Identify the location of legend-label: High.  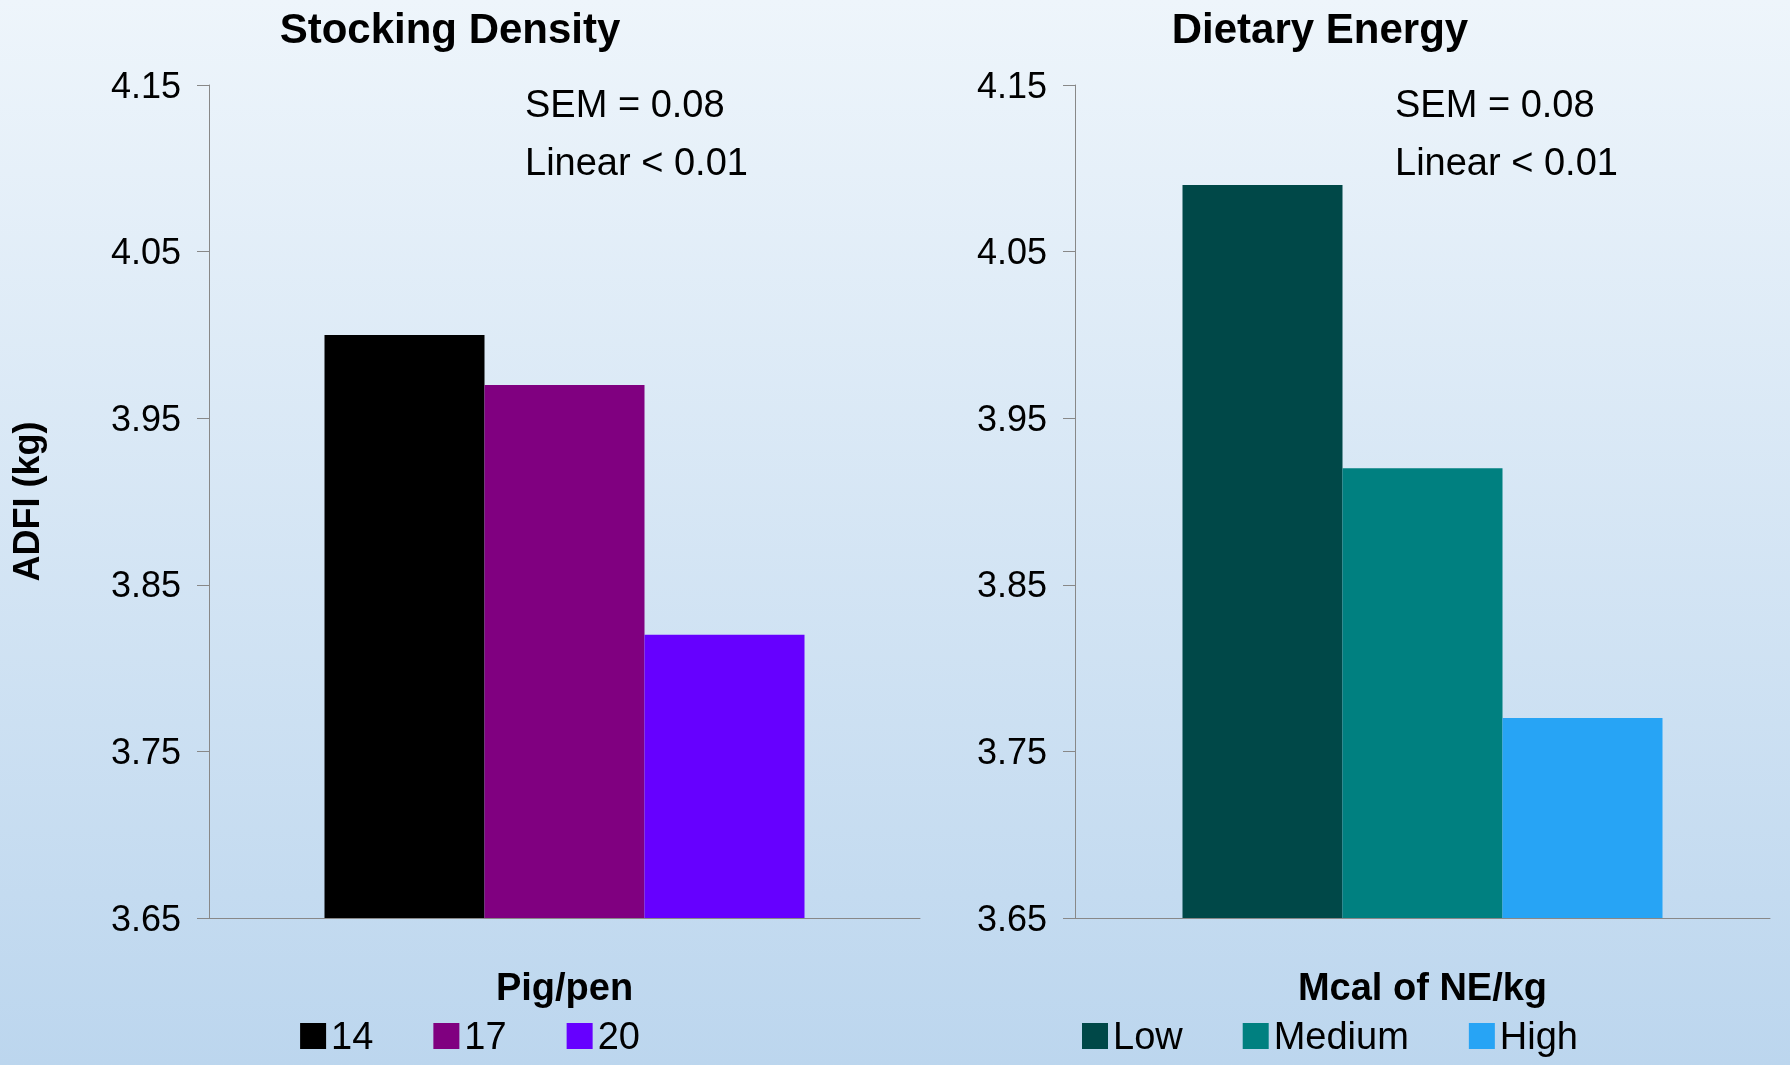
(1539, 1036).